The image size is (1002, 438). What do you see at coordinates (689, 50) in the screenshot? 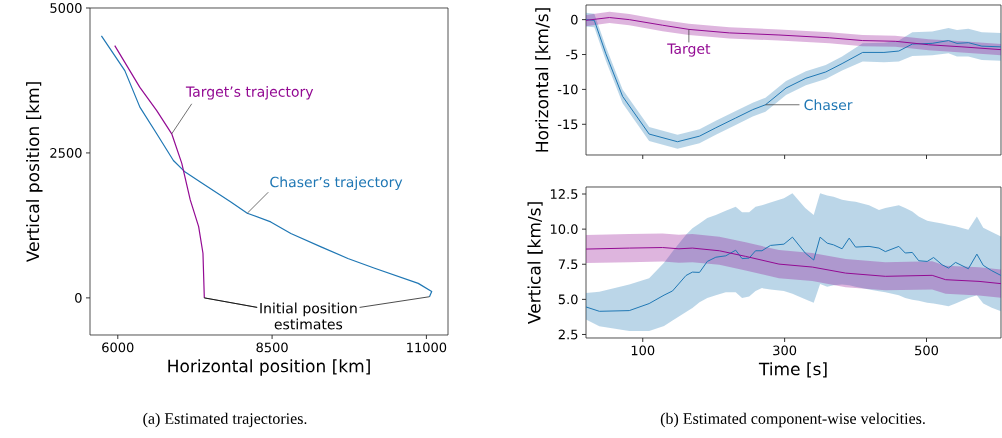
I see `annotation: Target` at bounding box center [689, 50].